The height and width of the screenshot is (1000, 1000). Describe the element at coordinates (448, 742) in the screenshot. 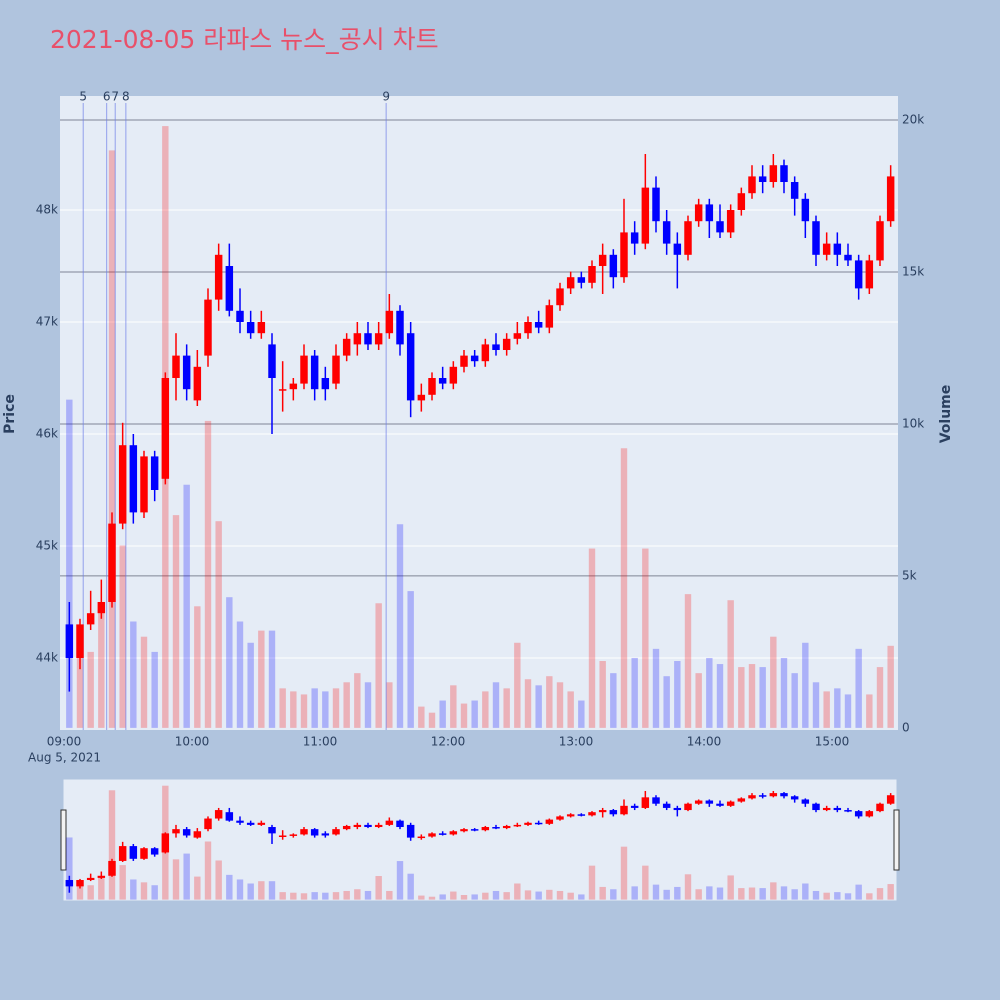

I see `x-tick-label: 12:00` at that location.